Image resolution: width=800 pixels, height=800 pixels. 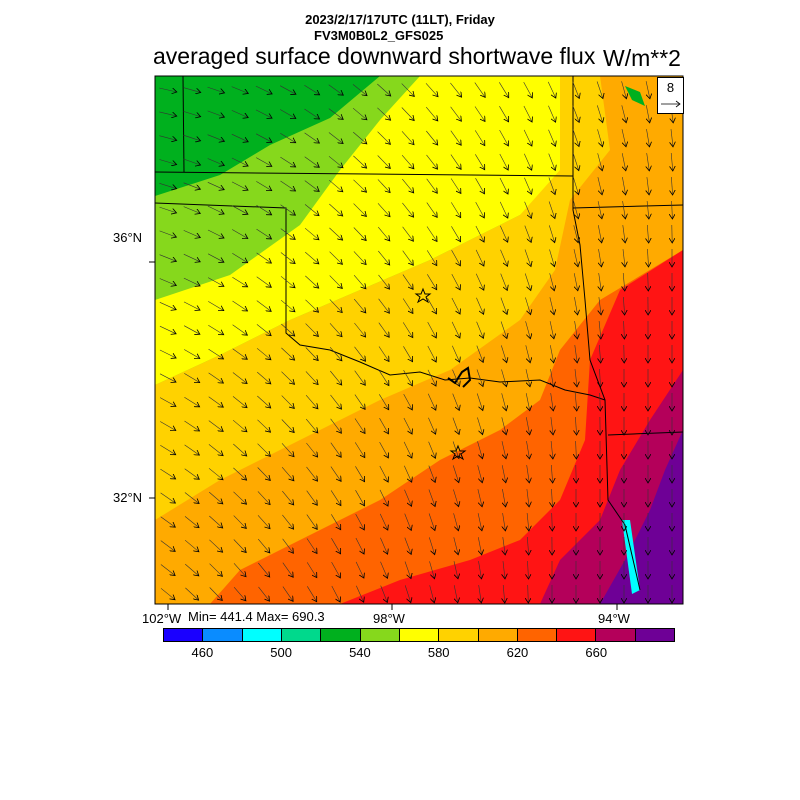 What do you see at coordinates (256, 616) in the screenshot?
I see `min-max-label: Min= 441.4 Max= 690.3` at bounding box center [256, 616].